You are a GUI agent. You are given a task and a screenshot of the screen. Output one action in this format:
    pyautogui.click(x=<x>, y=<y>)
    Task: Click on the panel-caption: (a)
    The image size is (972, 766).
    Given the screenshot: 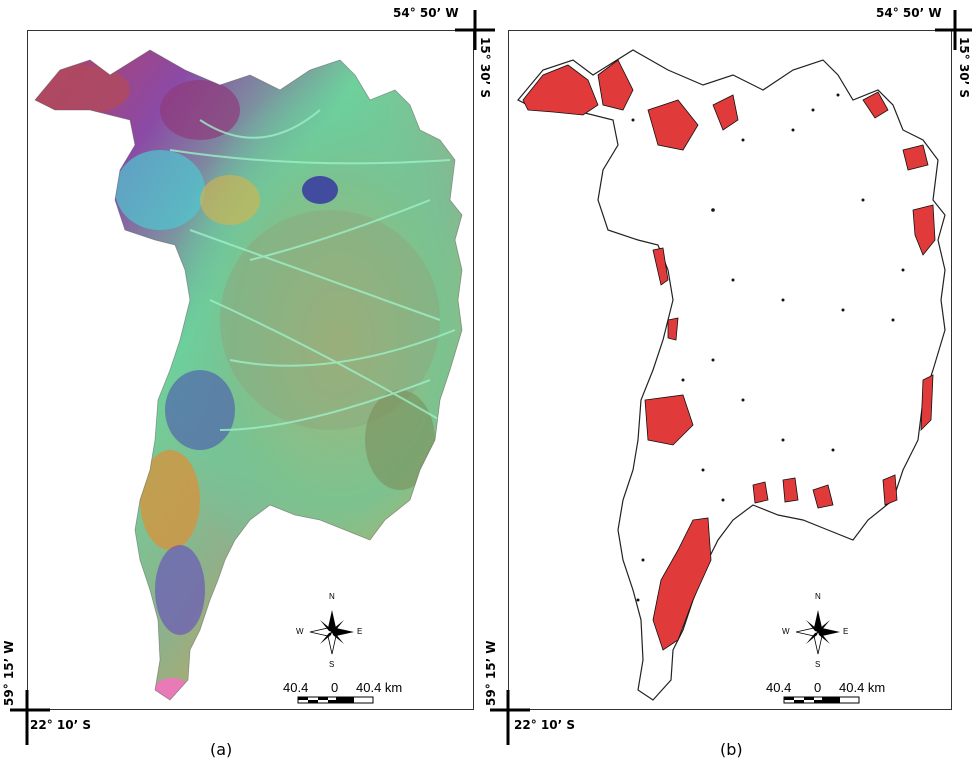 What is the action you would take?
    pyautogui.click(x=221, y=749)
    